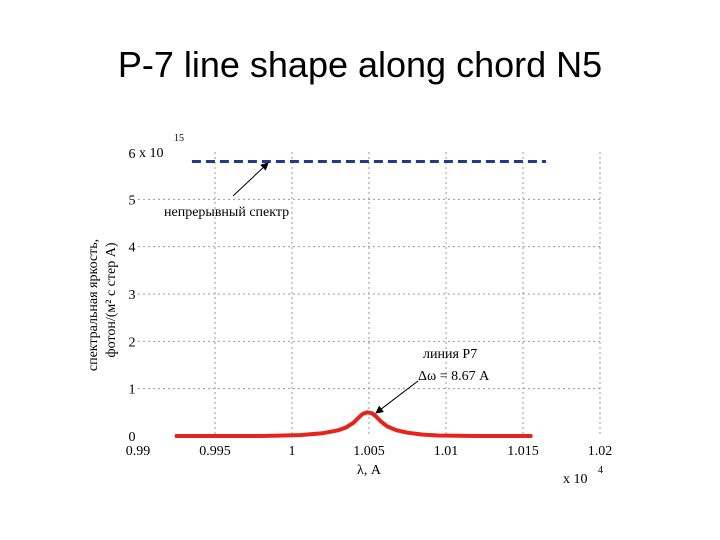 The width and height of the screenshot is (720, 540). Describe the element at coordinates (575, 479) in the screenshot. I see `x-multiplier: x 10` at that location.